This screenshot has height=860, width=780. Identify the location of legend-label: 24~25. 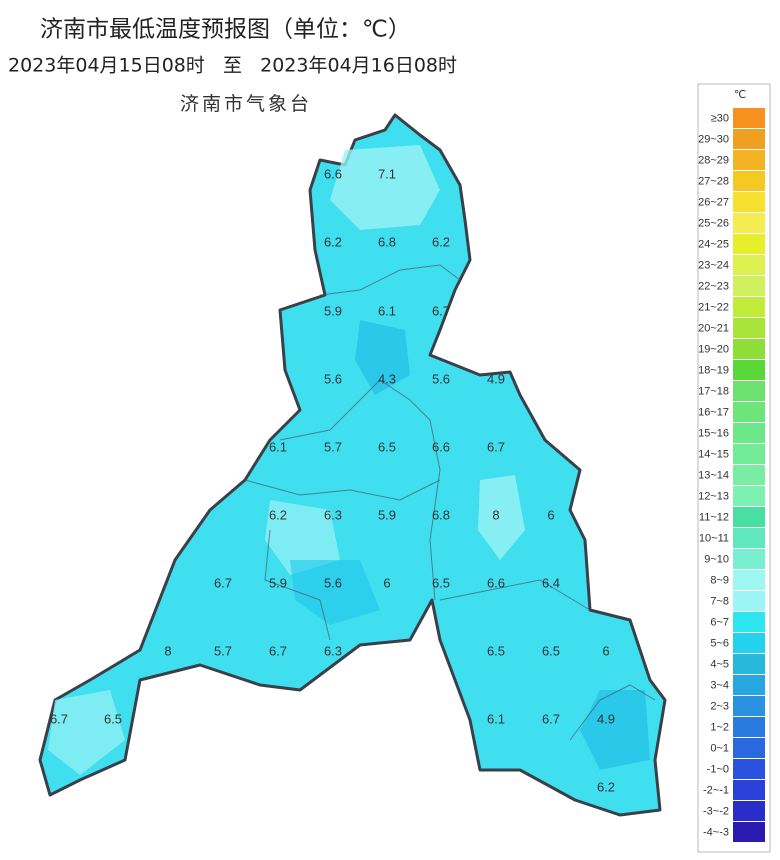
(713, 244).